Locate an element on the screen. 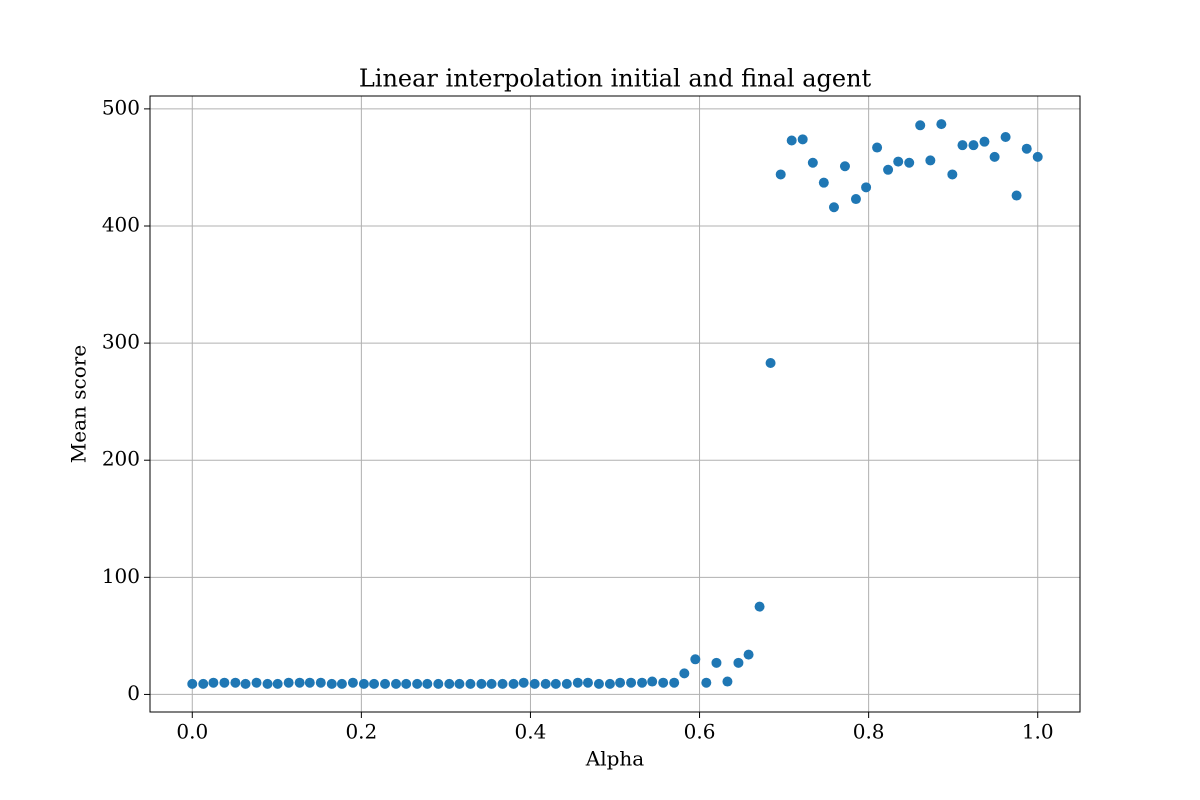 This screenshot has height=800, width=1200. y-tick-label: 200 is located at coordinates (121, 459).